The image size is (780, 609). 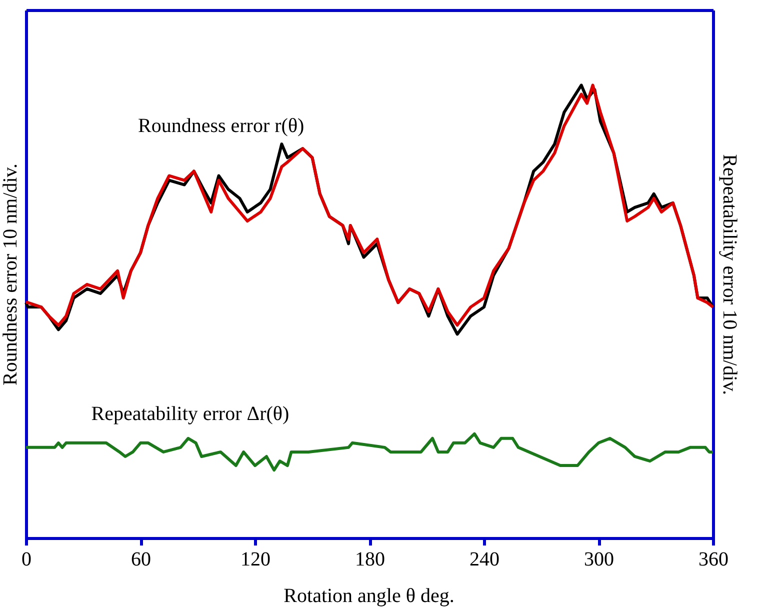 What do you see at coordinates (190, 413) in the screenshot?
I see `annotation: Repeatability error Δr(θ)` at bounding box center [190, 413].